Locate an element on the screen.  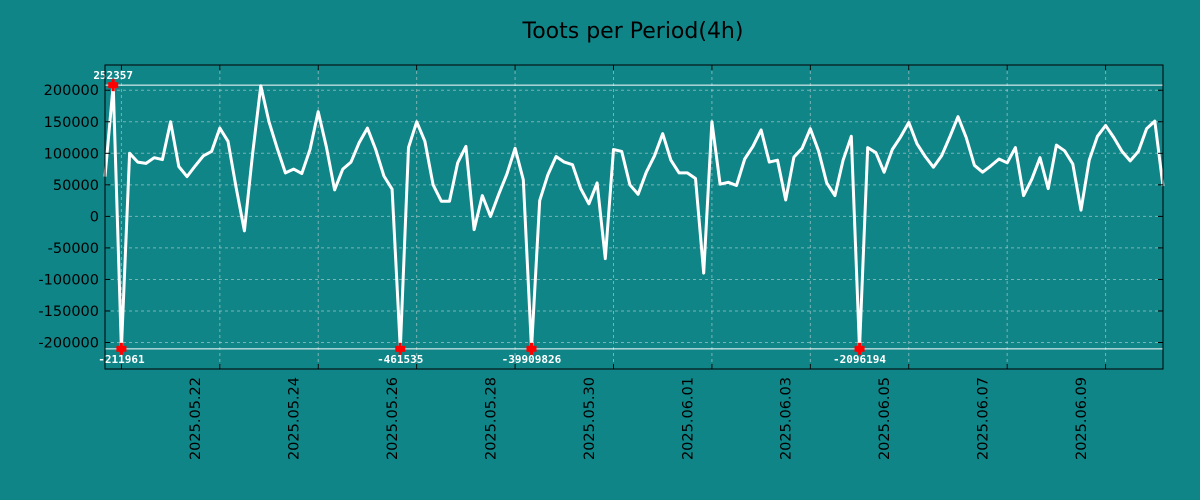
y-tick-label: 100000 is located at coordinates (71, 154).